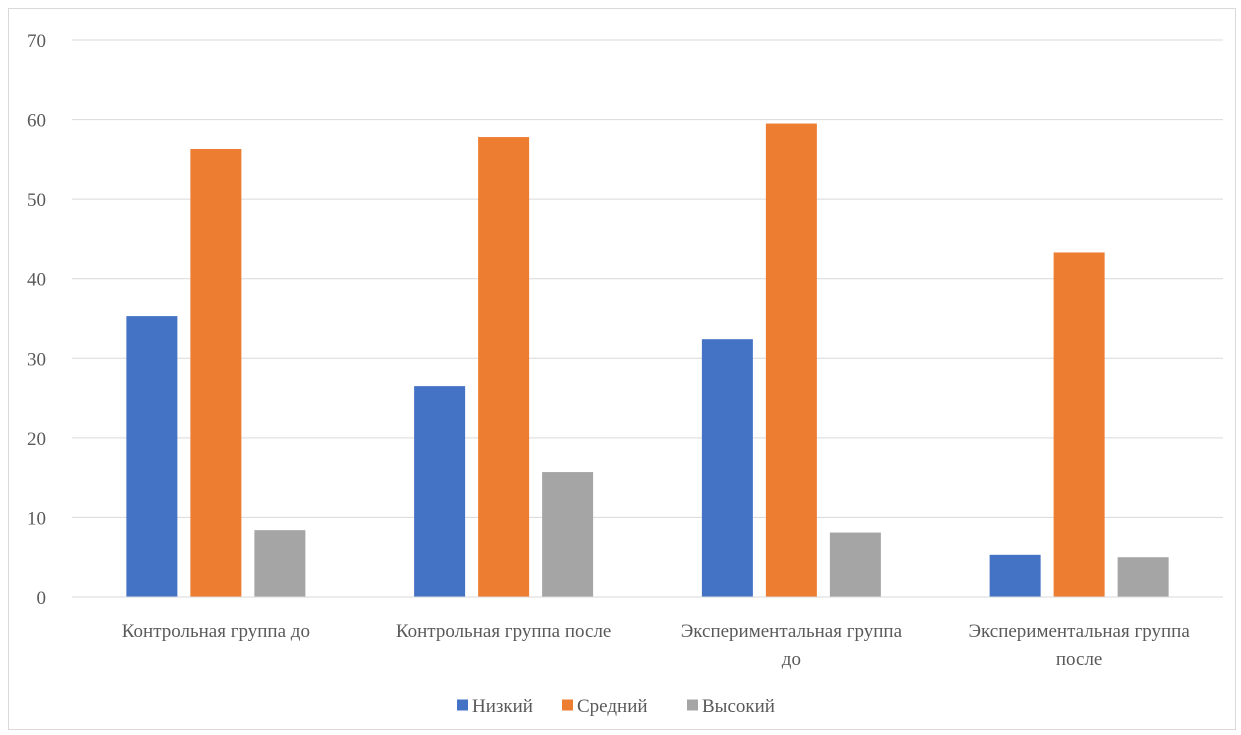 This screenshot has height=735, width=1241. I want to click on legend-label: Средний, so click(612, 706).